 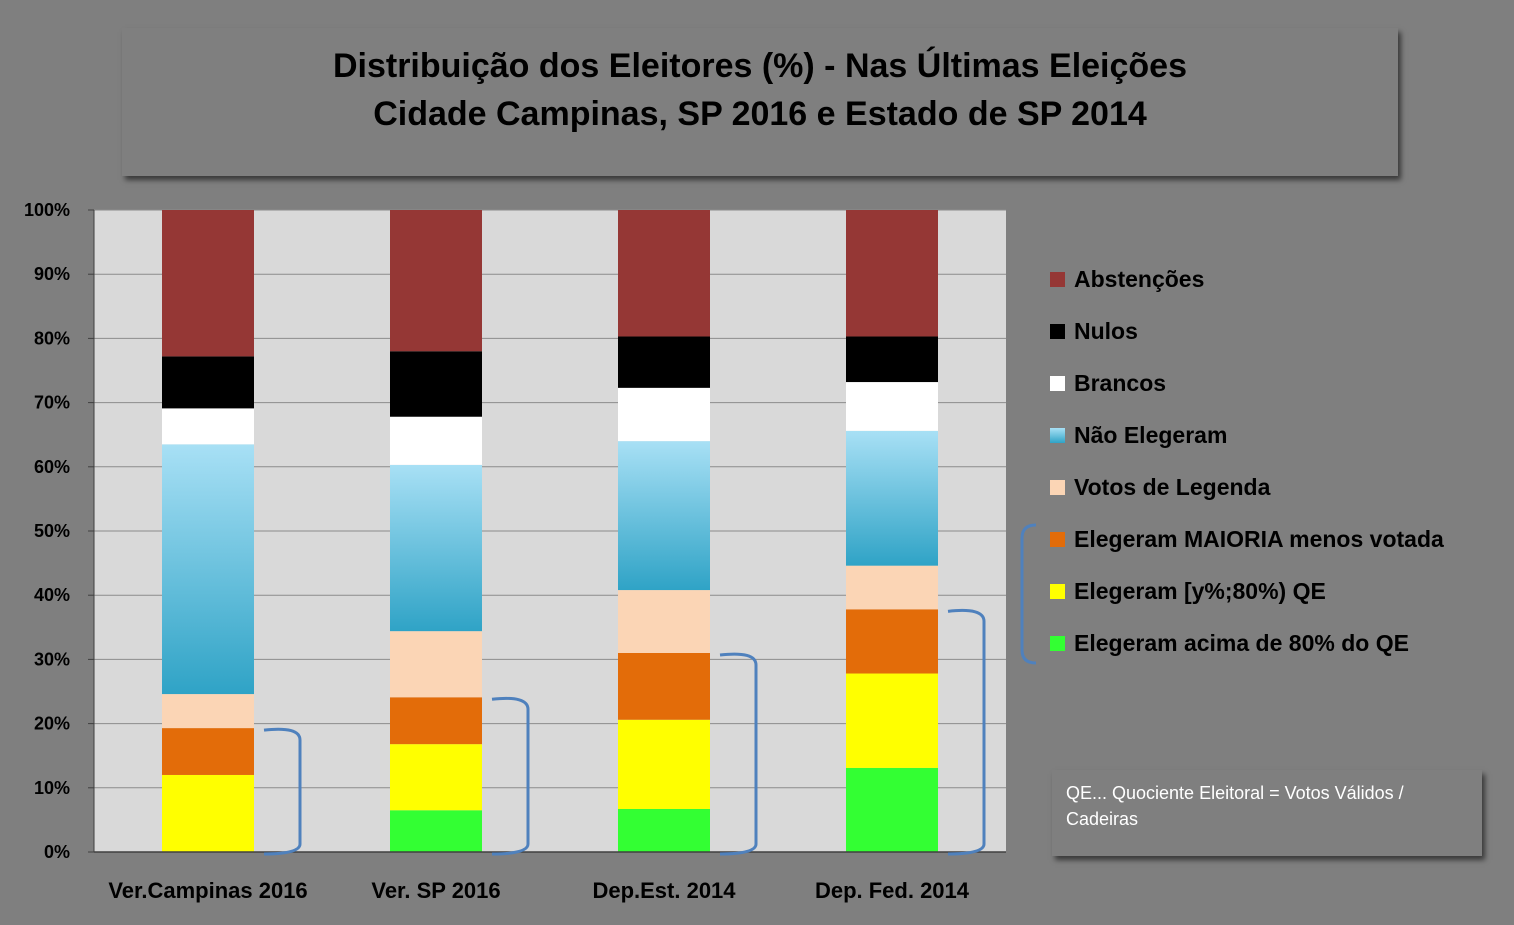 What do you see at coordinates (1139, 279) in the screenshot?
I see `legend-label: Abstenções` at bounding box center [1139, 279].